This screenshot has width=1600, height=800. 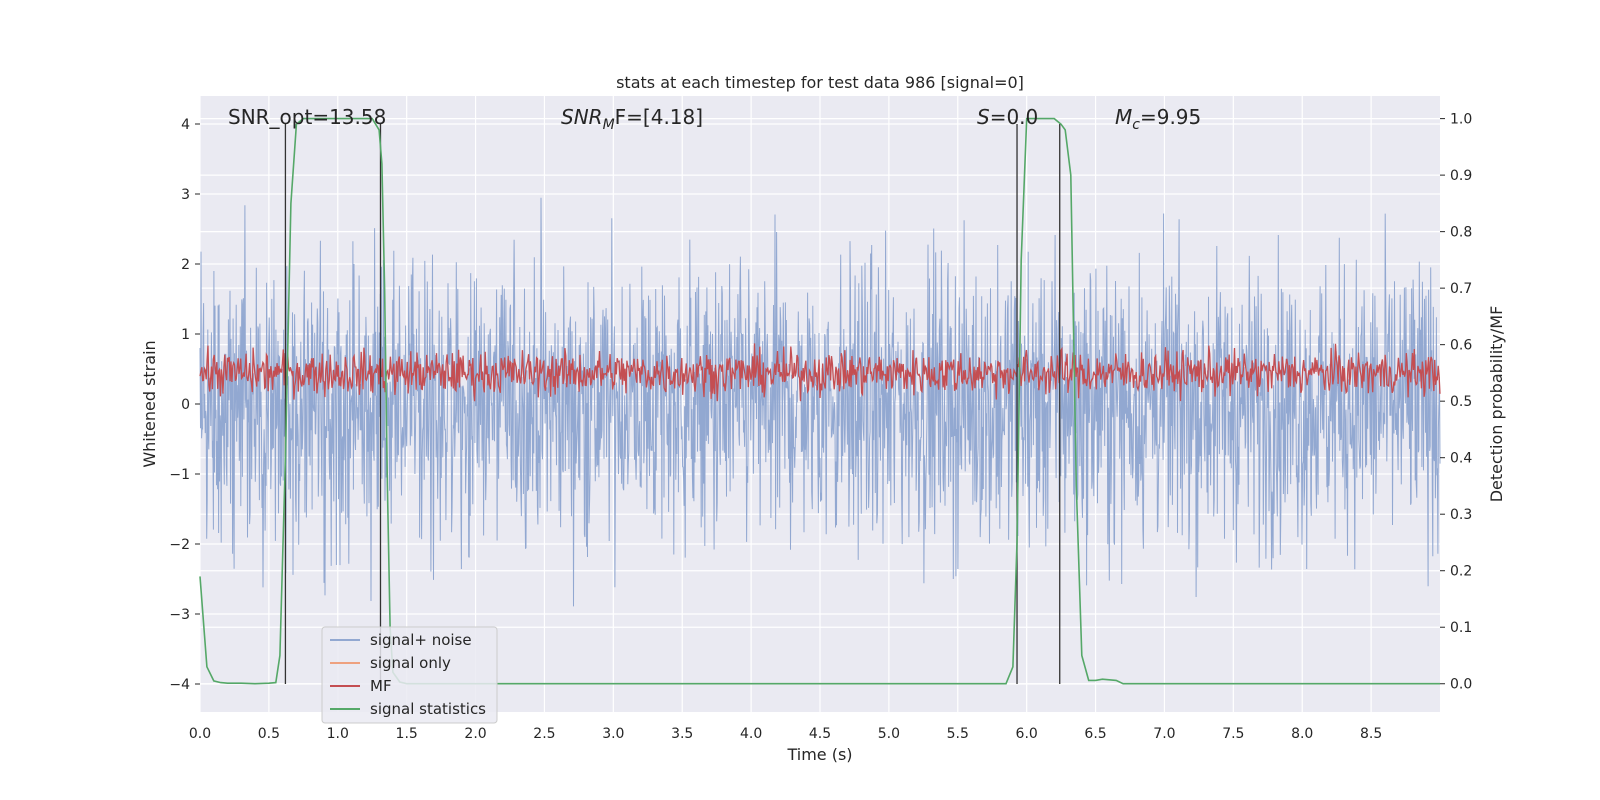 I want to click on y-right-tick-label: 0.4, so click(x=1461, y=459).